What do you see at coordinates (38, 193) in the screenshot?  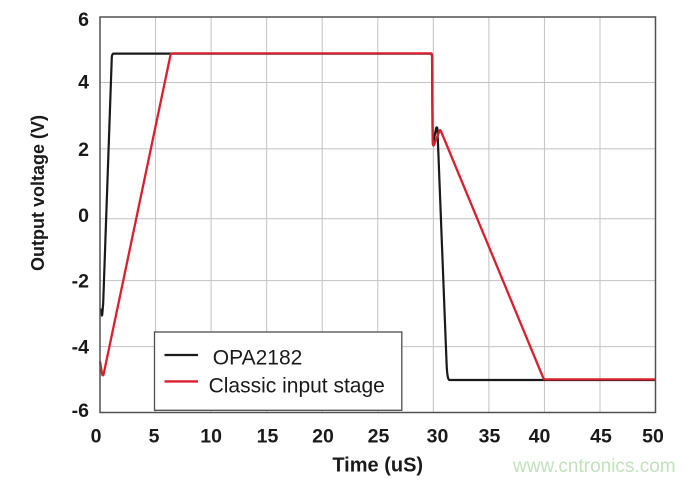 I see `svg-text: Output voltage (V)` at bounding box center [38, 193].